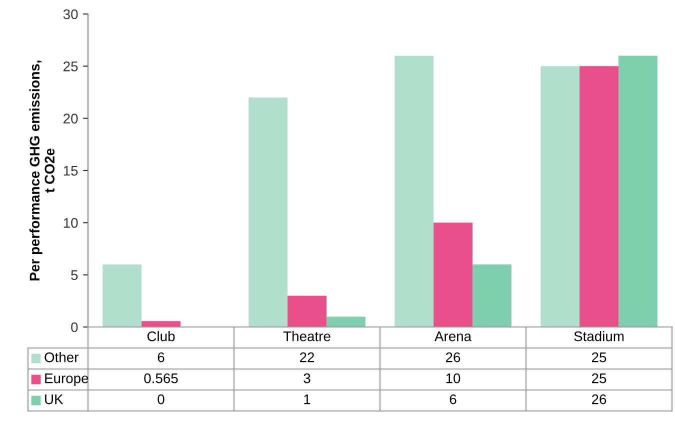  Describe the element at coordinates (70, 14) in the screenshot. I see `y-tick-label: 30` at that location.